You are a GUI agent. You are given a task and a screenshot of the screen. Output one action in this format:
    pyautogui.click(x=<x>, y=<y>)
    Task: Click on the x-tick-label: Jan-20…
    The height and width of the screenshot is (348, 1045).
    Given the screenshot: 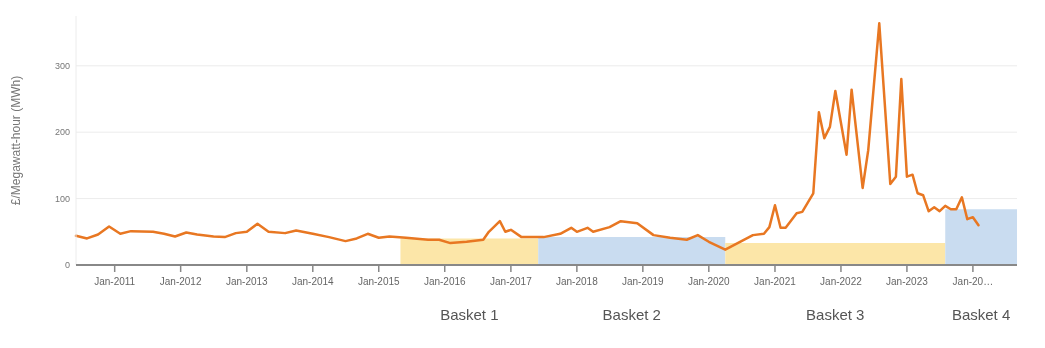 What is the action you would take?
    pyautogui.click(x=973, y=281)
    